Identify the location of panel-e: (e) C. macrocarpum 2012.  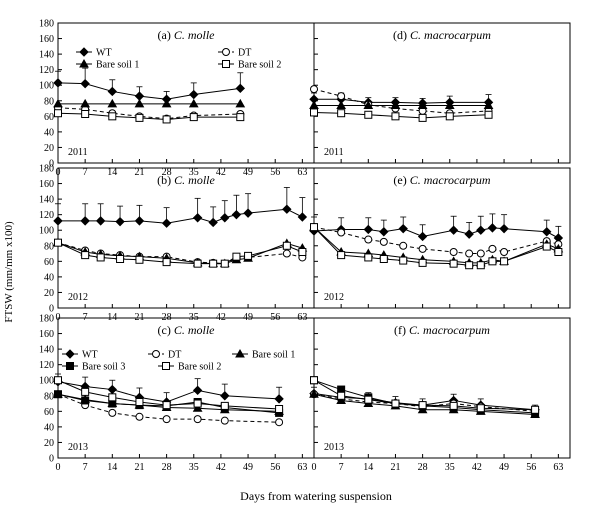
(440, 238).